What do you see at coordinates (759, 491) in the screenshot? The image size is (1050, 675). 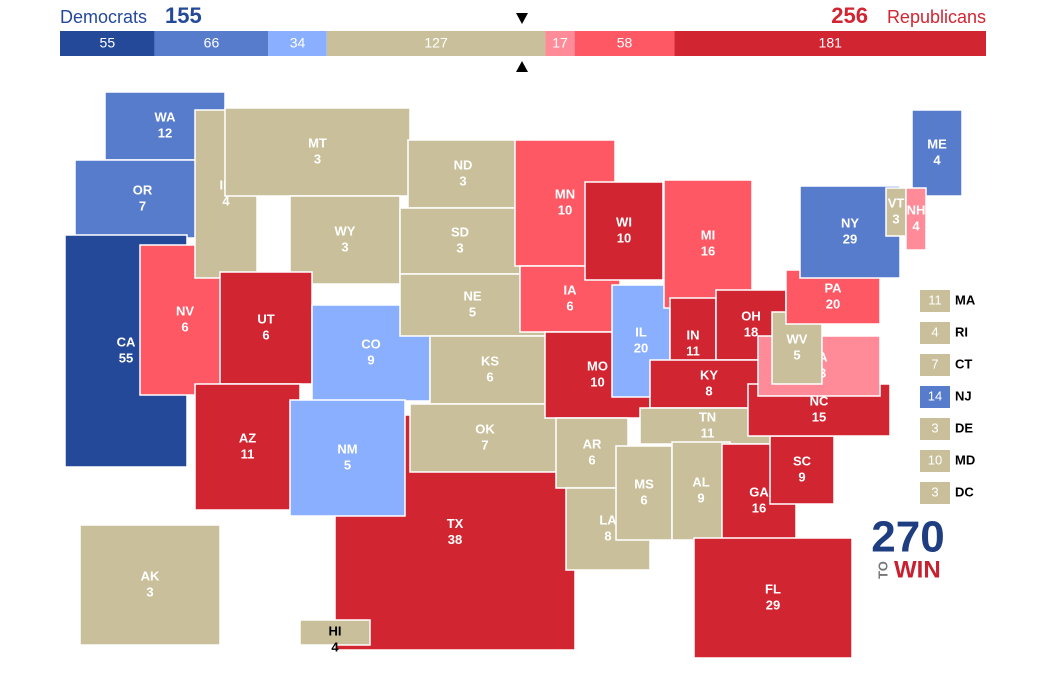 I see `state-abbr: GA` at bounding box center [759, 491].